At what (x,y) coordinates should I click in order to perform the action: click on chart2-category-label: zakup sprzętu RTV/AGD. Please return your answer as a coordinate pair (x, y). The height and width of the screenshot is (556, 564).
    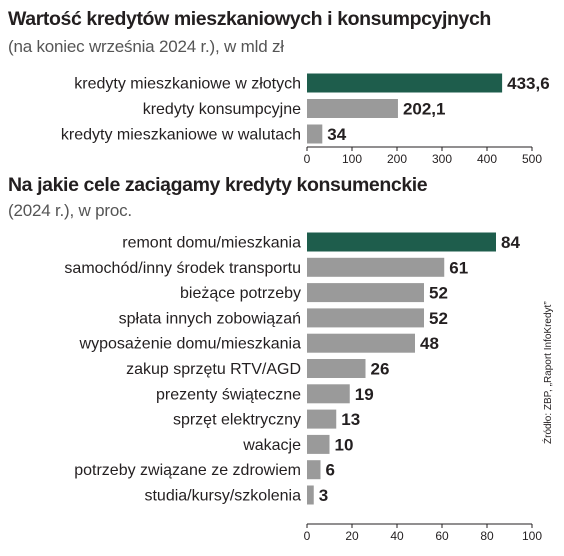
    Looking at the image, I should click on (213, 369).